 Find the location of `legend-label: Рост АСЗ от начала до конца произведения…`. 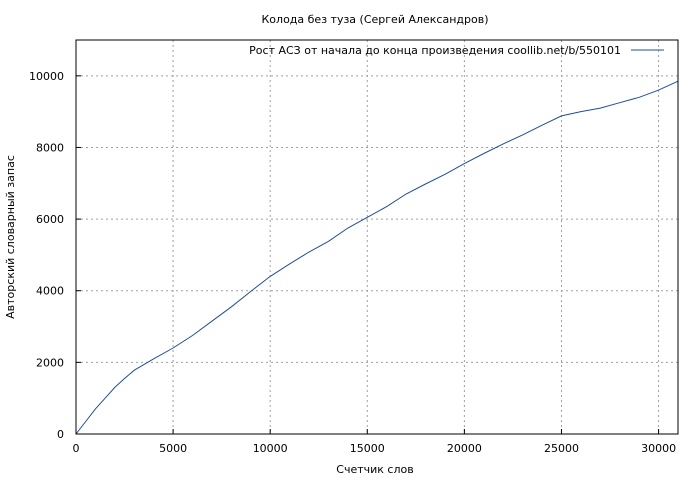

legend-label: Рост АСЗ от начала до конца произведения… is located at coordinates (435, 50).